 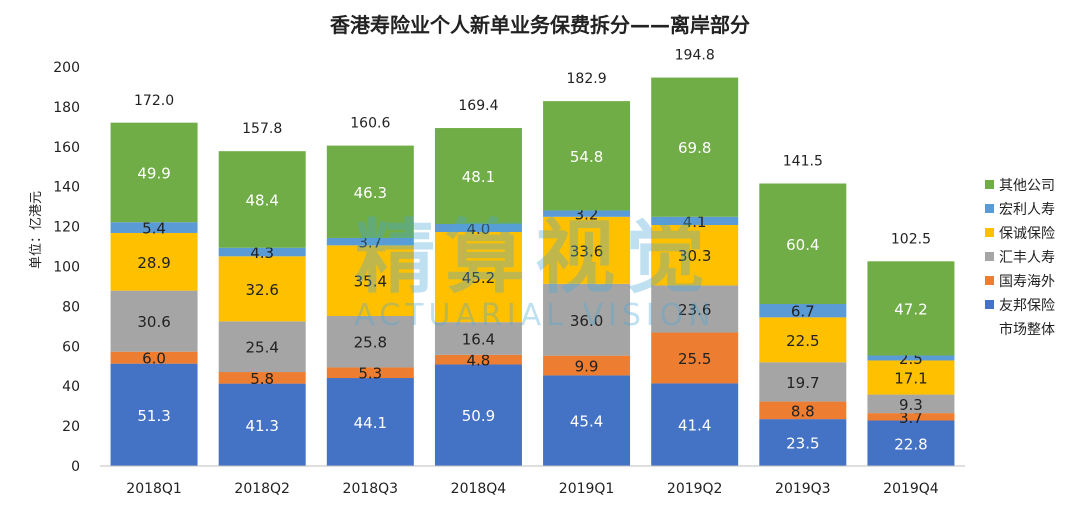 What do you see at coordinates (71, 427) in the screenshot?
I see `y-tick-label: 20` at bounding box center [71, 427].